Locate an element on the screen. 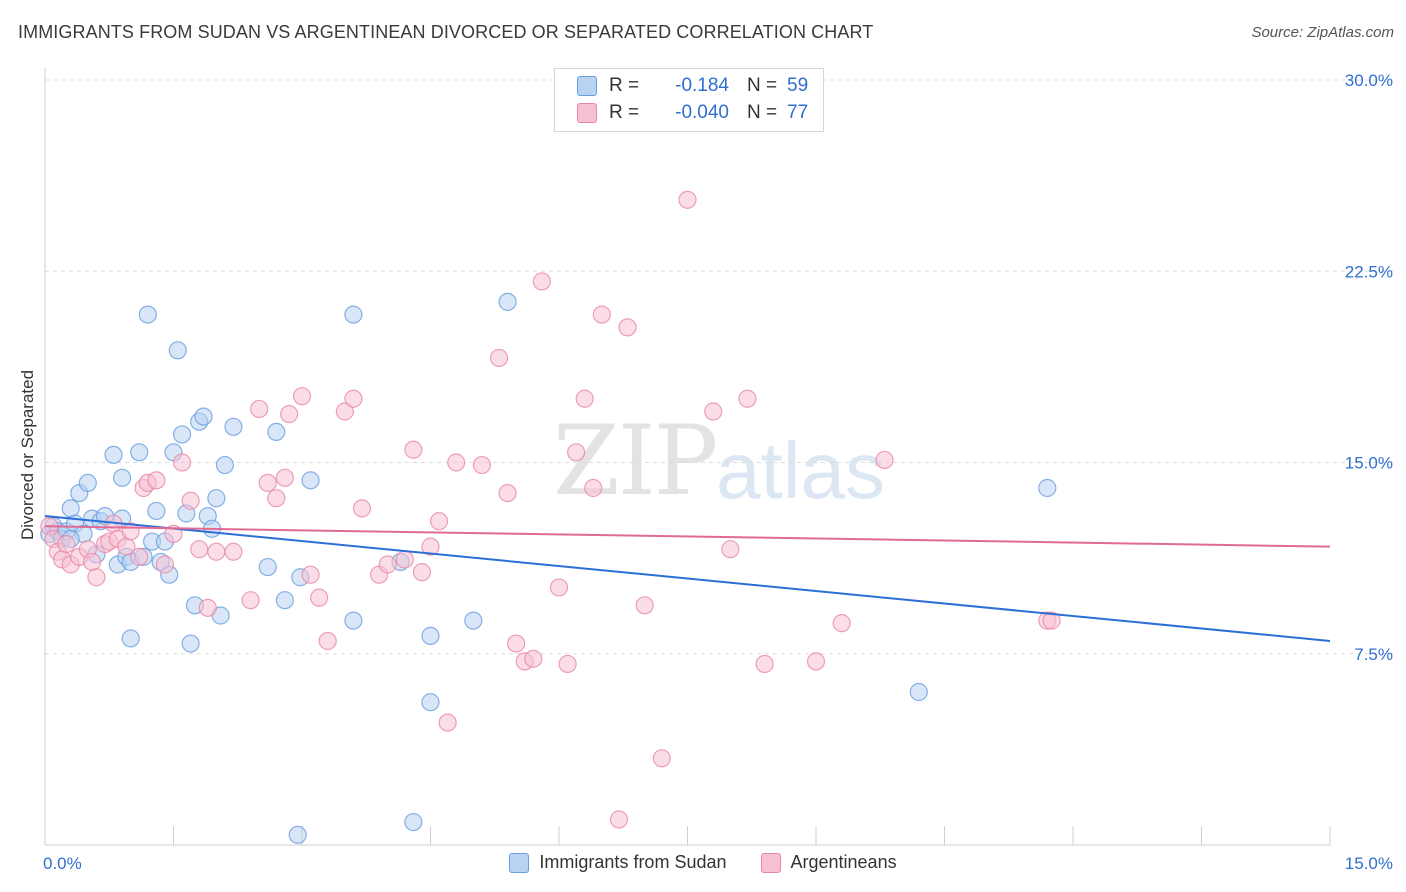 This screenshot has height=892, width=1406. stats-n-value: 59 is located at coordinates (798, 85).